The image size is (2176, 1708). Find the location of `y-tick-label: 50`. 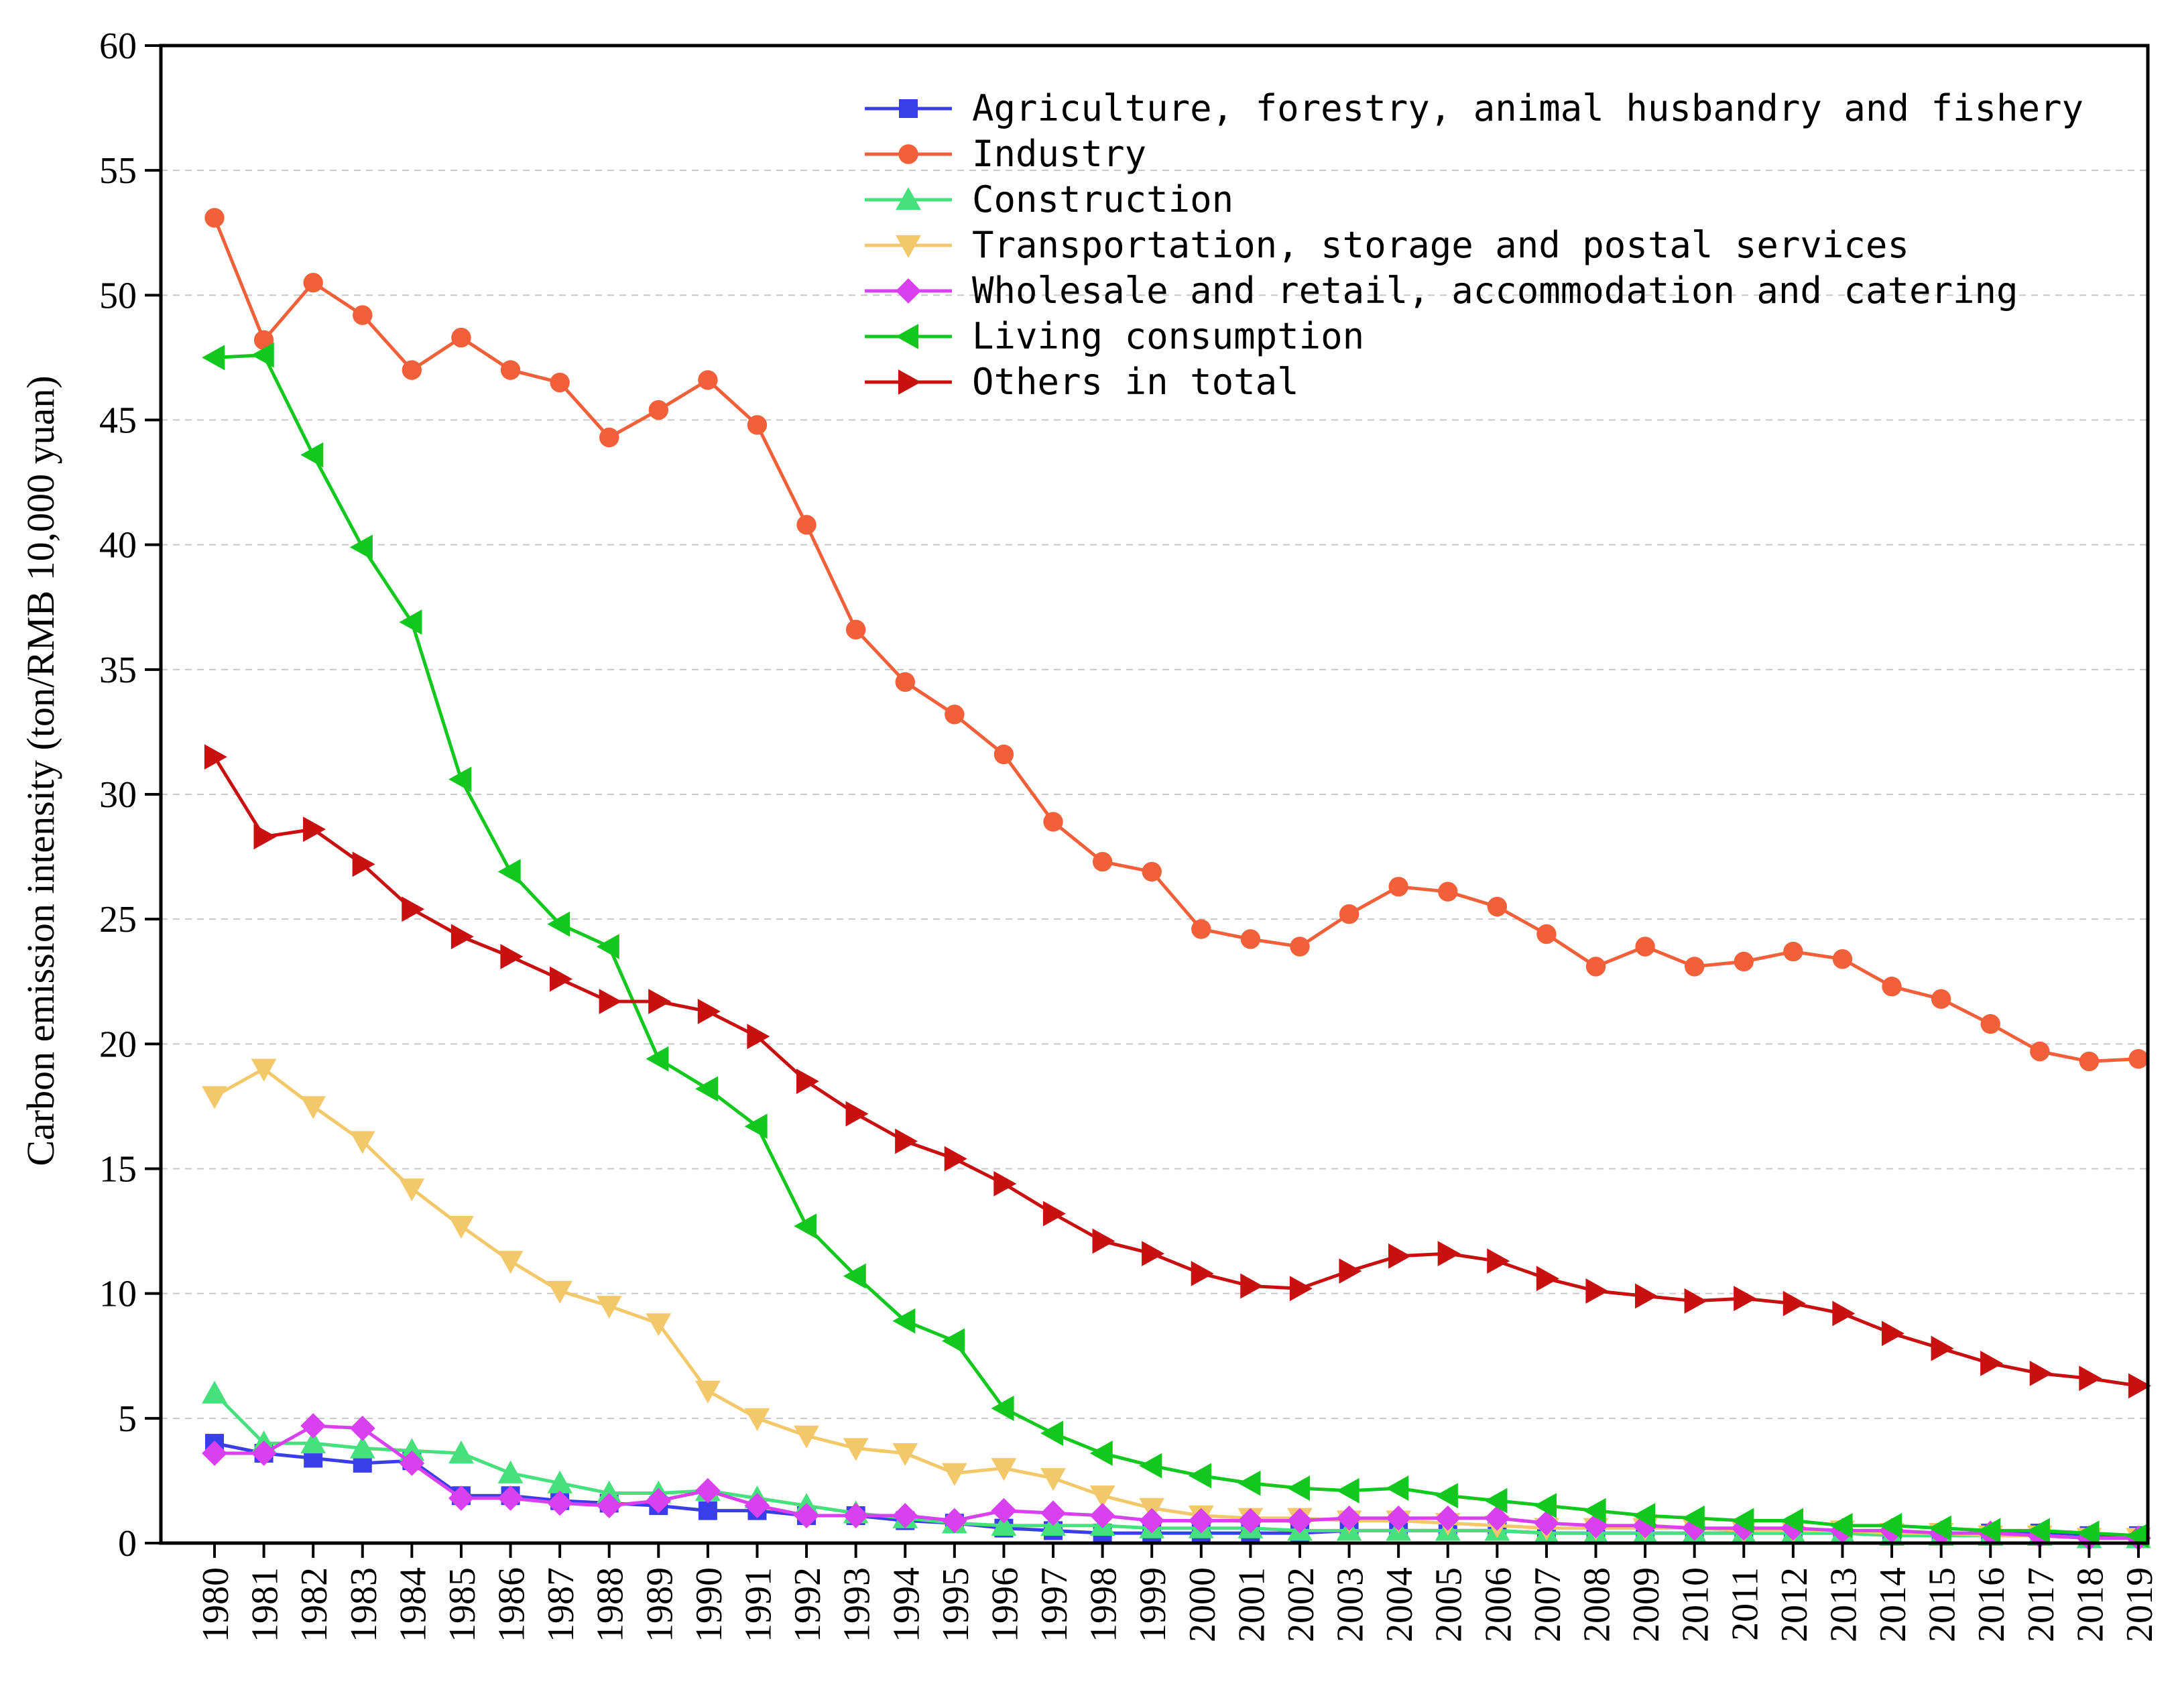

y-tick-label: 50 is located at coordinates (118, 295).